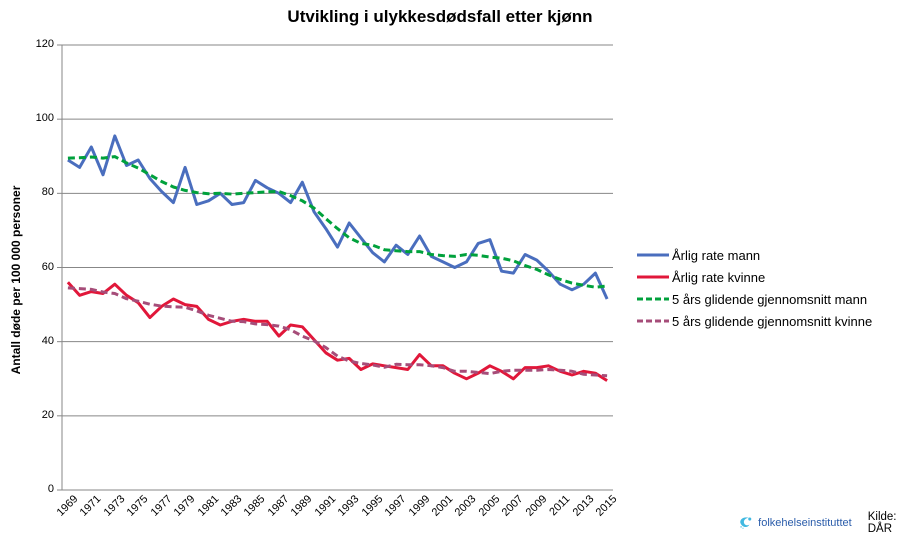 The width and height of the screenshot is (909, 546). What do you see at coordinates (466, 506) in the screenshot?
I see `x-tick-label: 2003` at bounding box center [466, 506].